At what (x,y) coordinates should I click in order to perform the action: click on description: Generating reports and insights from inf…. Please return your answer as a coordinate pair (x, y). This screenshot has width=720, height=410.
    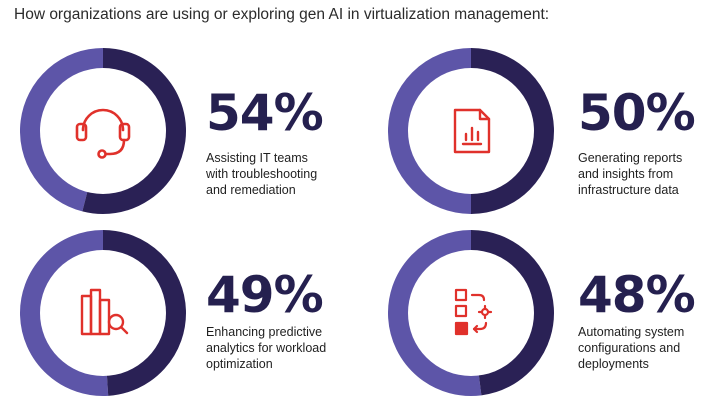
    Looking at the image, I should click on (649, 174).